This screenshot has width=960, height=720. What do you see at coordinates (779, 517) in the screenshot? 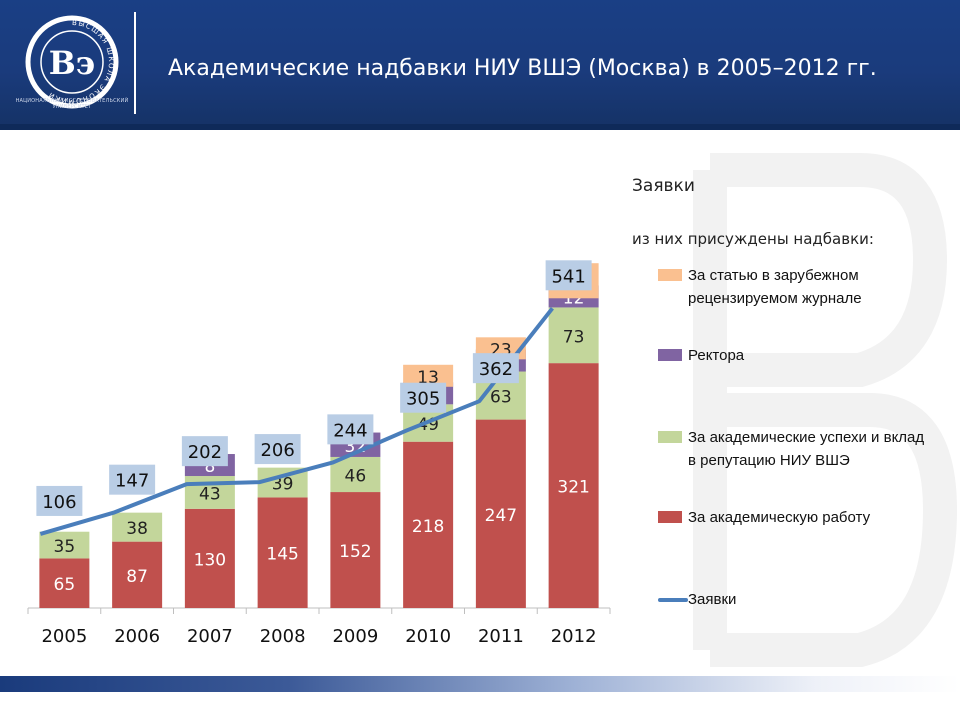
I see `legend-label-work: За академическую работу` at bounding box center [779, 517].